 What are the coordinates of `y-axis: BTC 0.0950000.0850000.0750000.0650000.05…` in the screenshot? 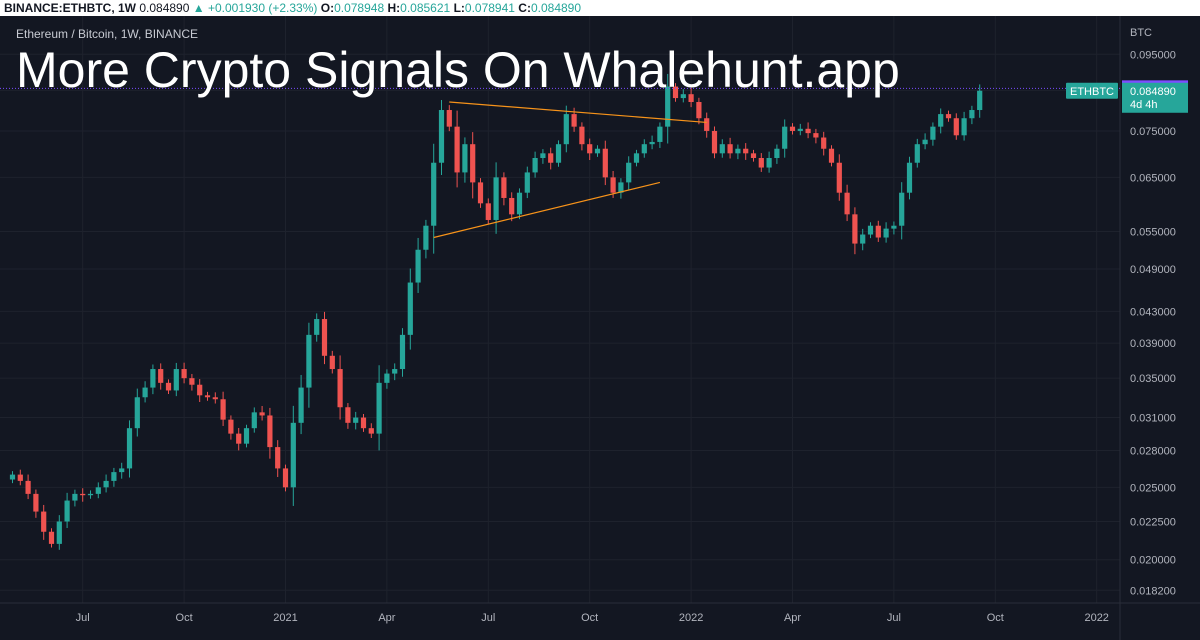 It's located at (1153, 312).